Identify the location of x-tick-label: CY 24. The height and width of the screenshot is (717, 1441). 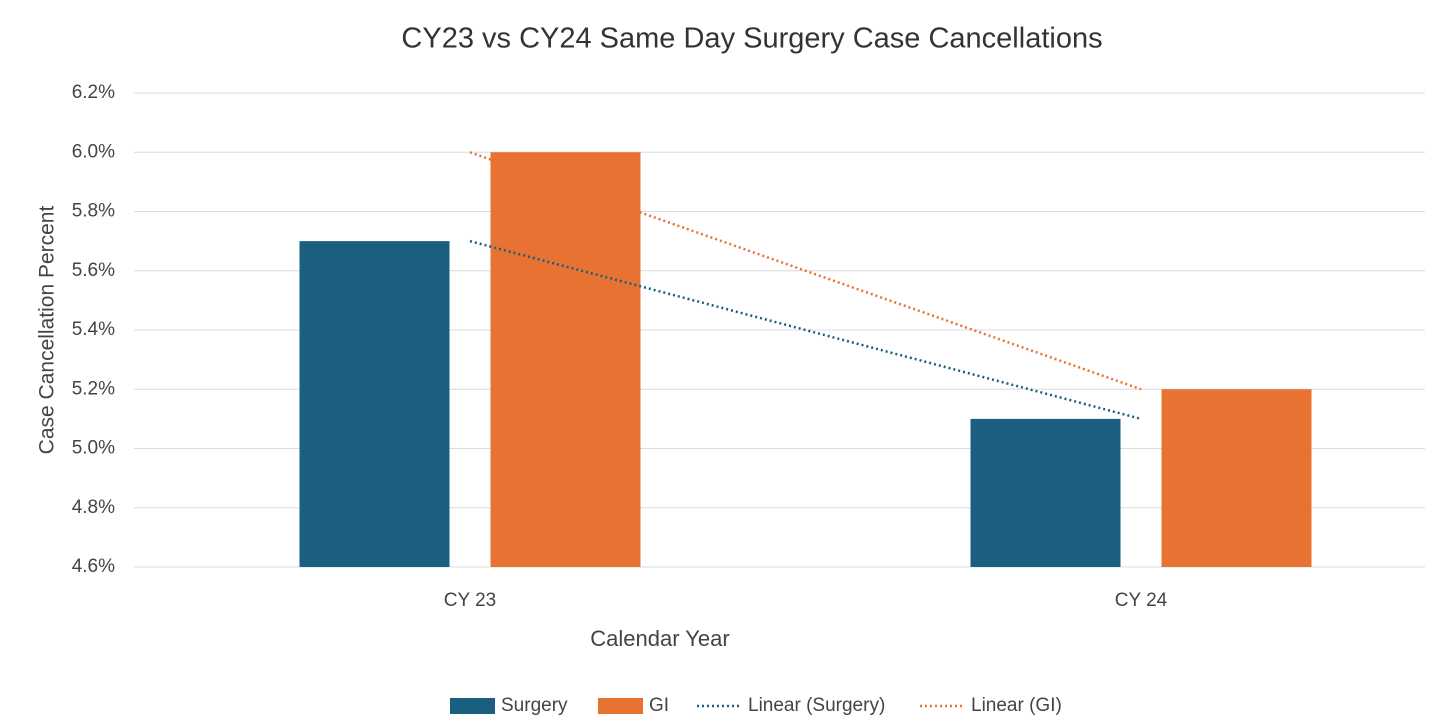
(1141, 600).